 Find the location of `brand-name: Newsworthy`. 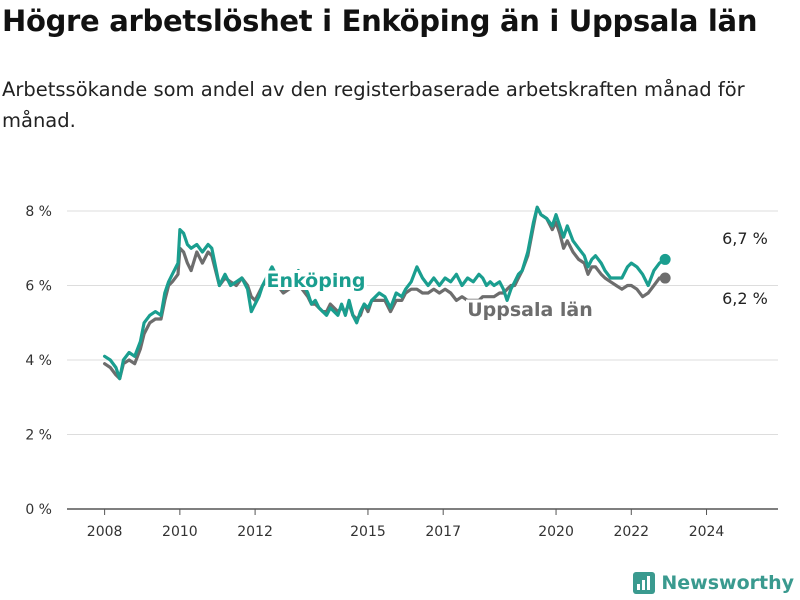

brand-name: Newsworthy is located at coordinates (727, 583).